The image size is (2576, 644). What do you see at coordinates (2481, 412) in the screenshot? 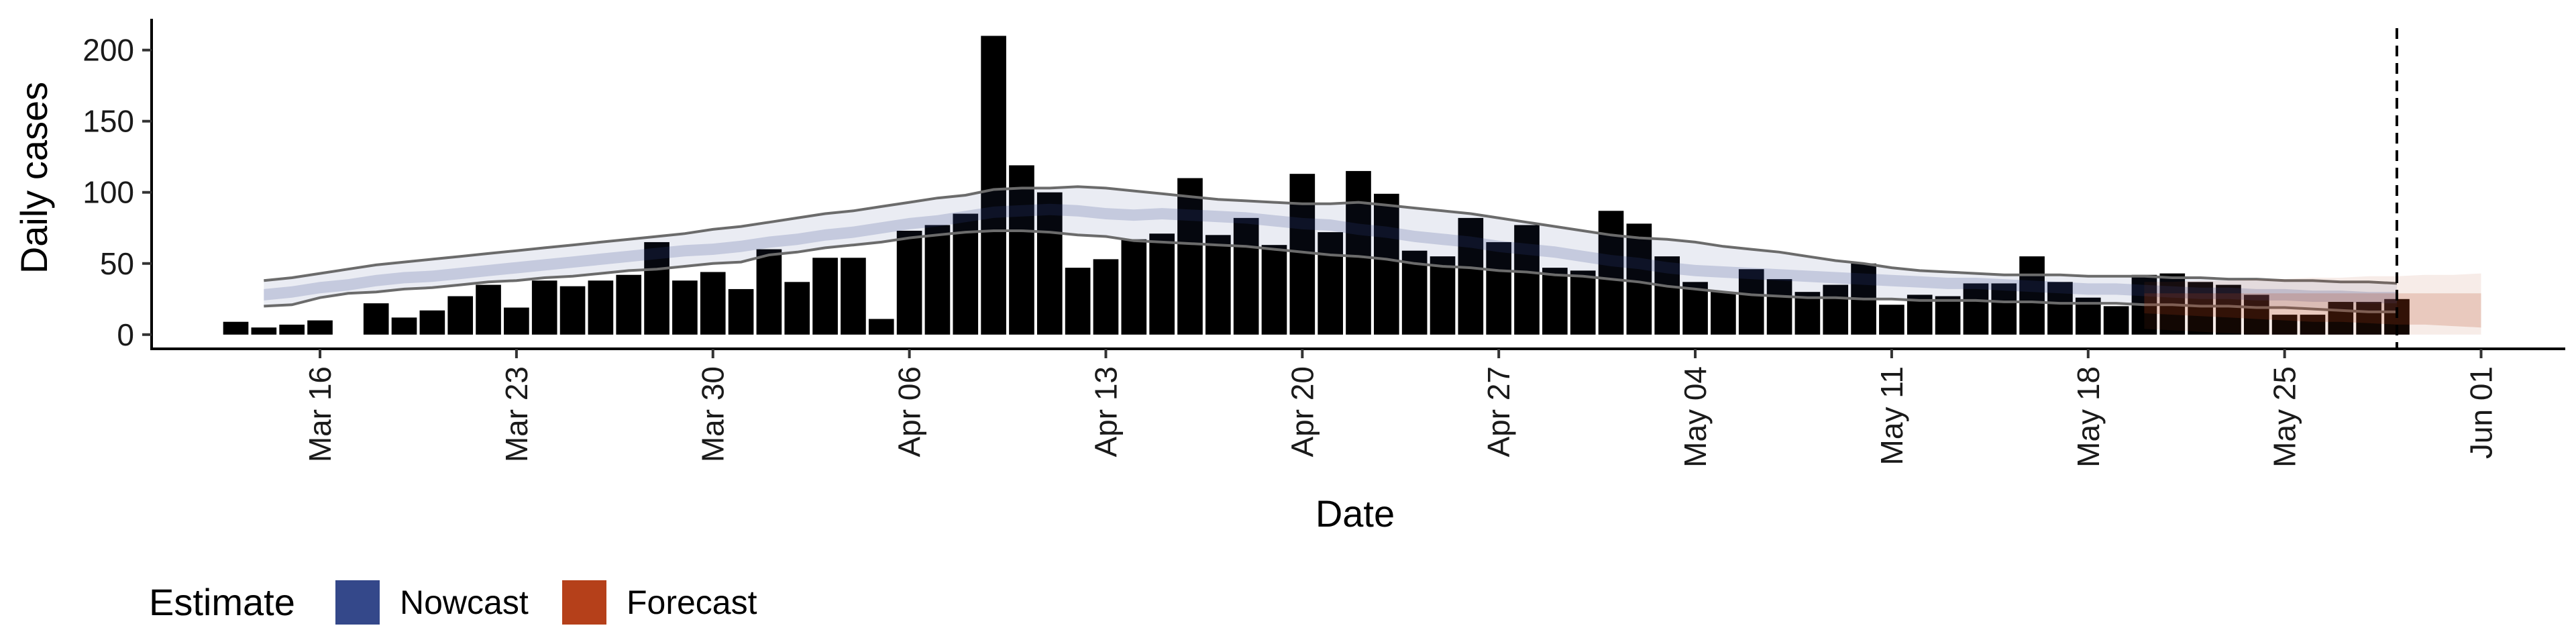
I see `x-tick-label: Jun 01` at bounding box center [2481, 412].